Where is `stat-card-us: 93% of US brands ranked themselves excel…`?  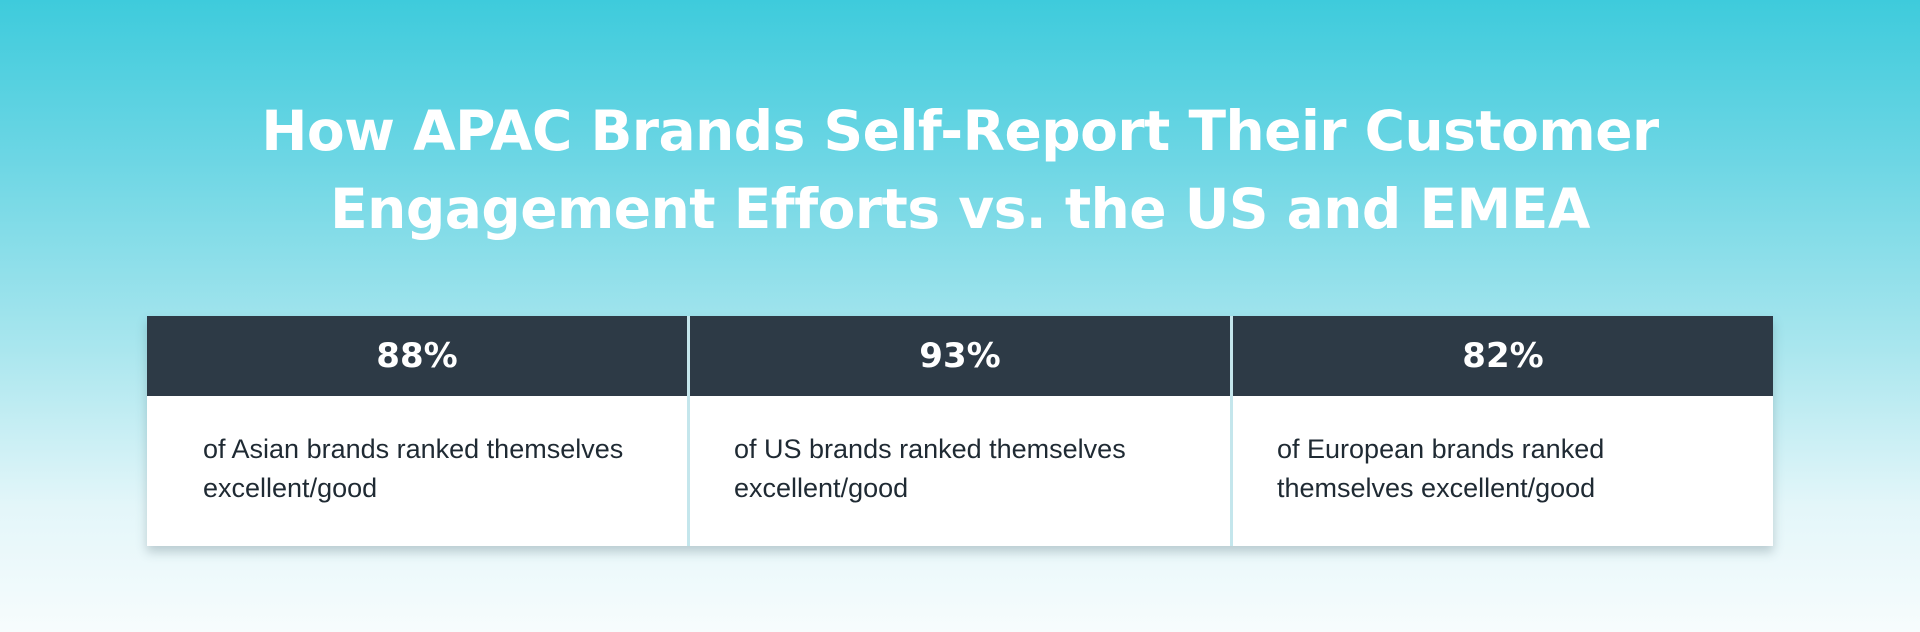 stat-card-us: 93% of US brands ranked themselves excel… is located at coordinates (958, 431).